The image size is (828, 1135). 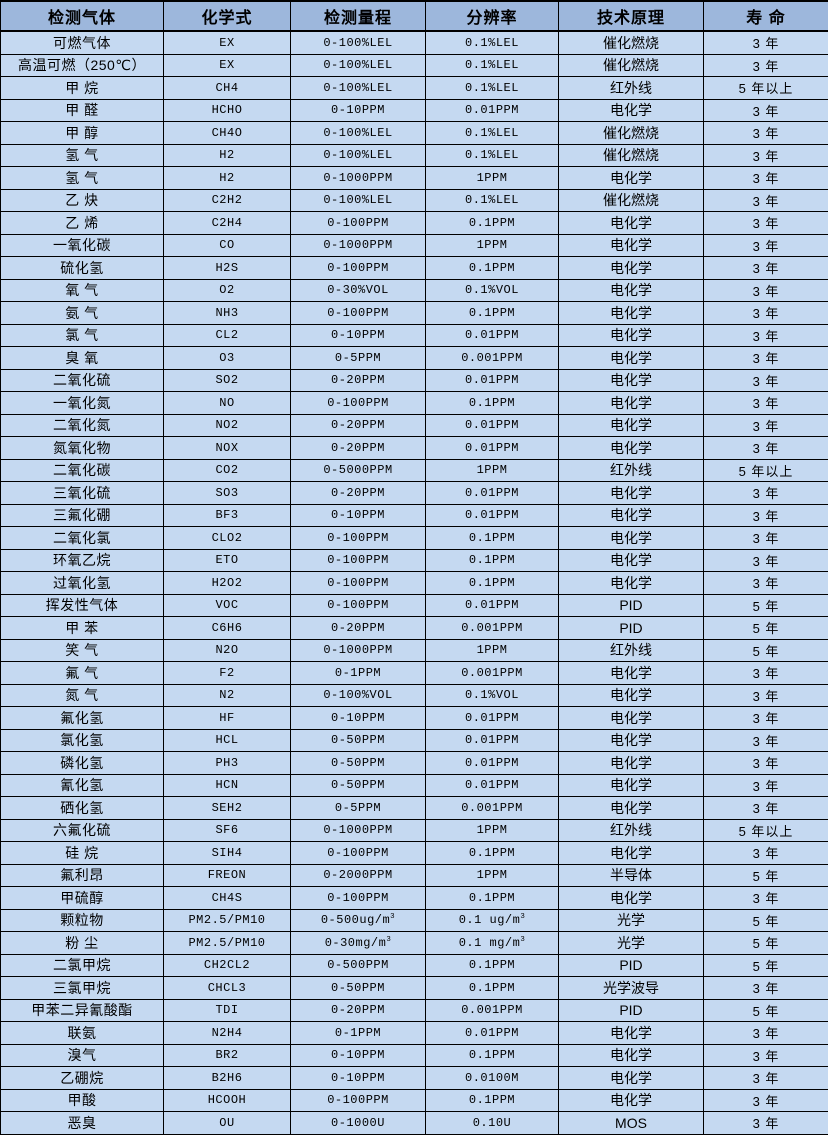 I want to click on cell-detection-range: 0-100%VOL, so click(x=358, y=695).